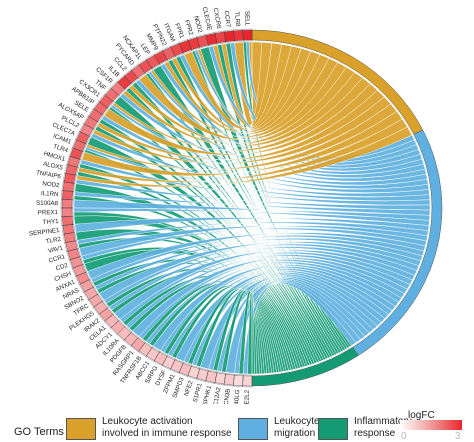 The height and width of the screenshot is (442, 474). Describe the element at coordinates (227, 19) in the screenshot. I see `gene-label: CCR7` at that location.